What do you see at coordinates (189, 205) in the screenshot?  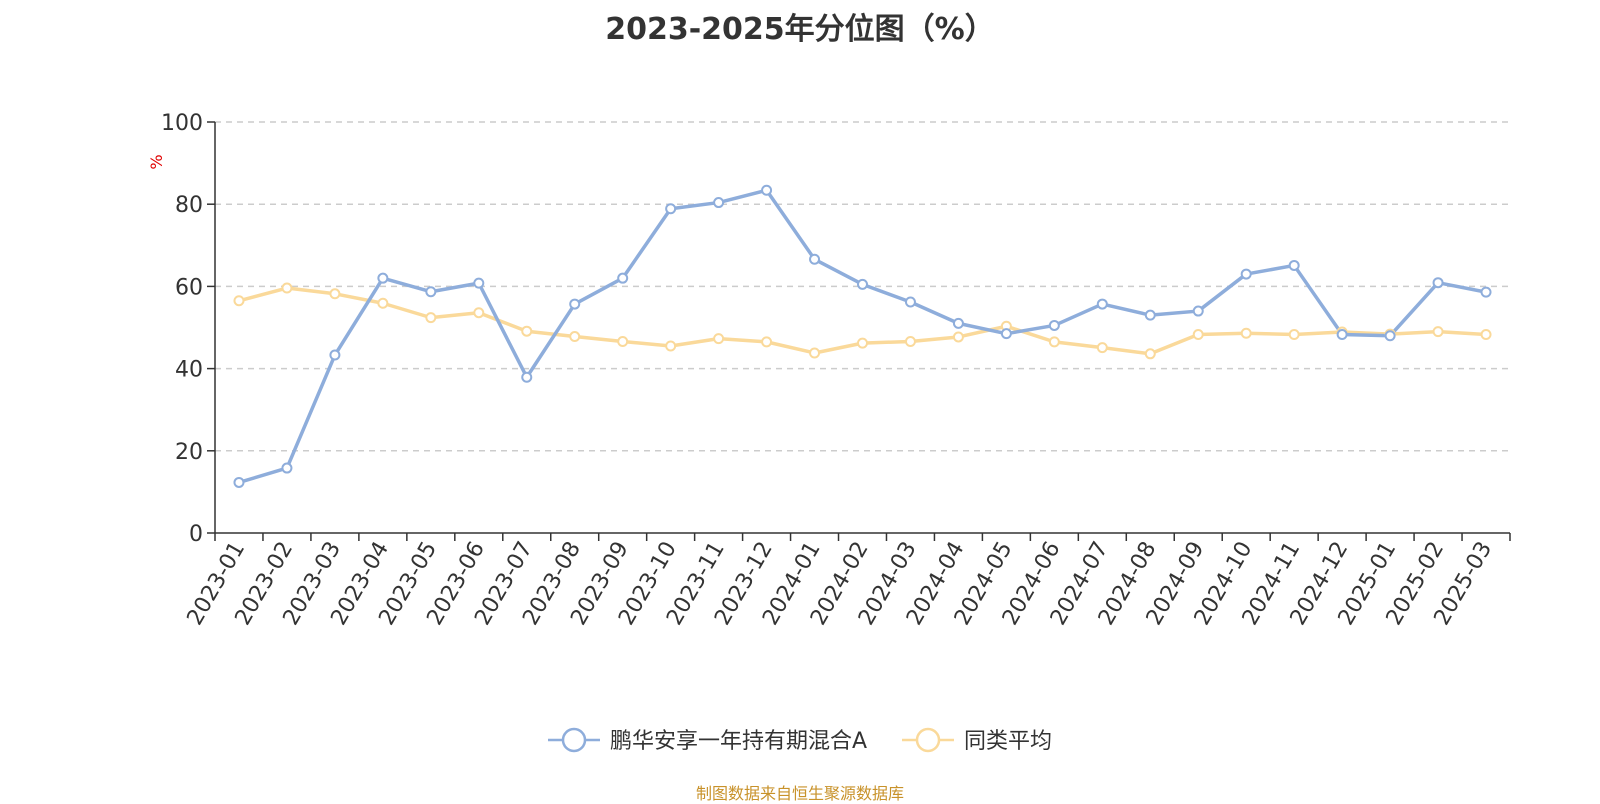 I see `y-tick-label: 80` at bounding box center [189, 205].